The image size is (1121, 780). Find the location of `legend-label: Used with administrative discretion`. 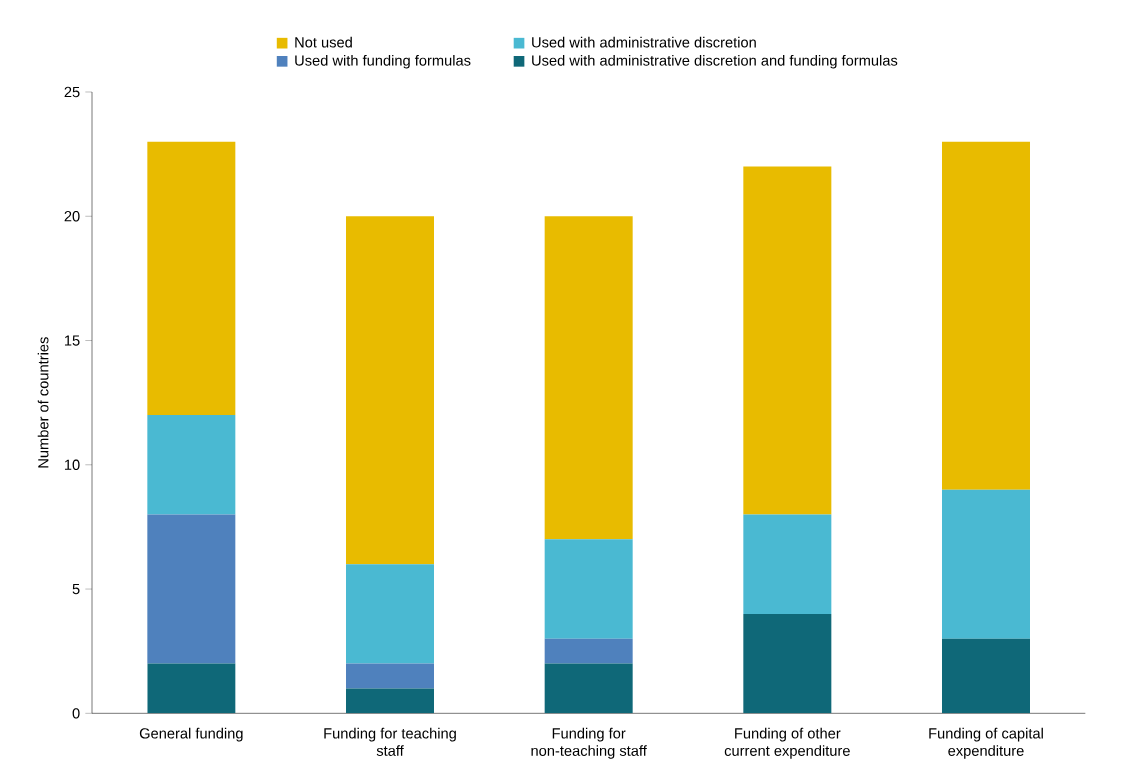

legend-label: Used with administrative discretion is located at coordinates (644, 42).